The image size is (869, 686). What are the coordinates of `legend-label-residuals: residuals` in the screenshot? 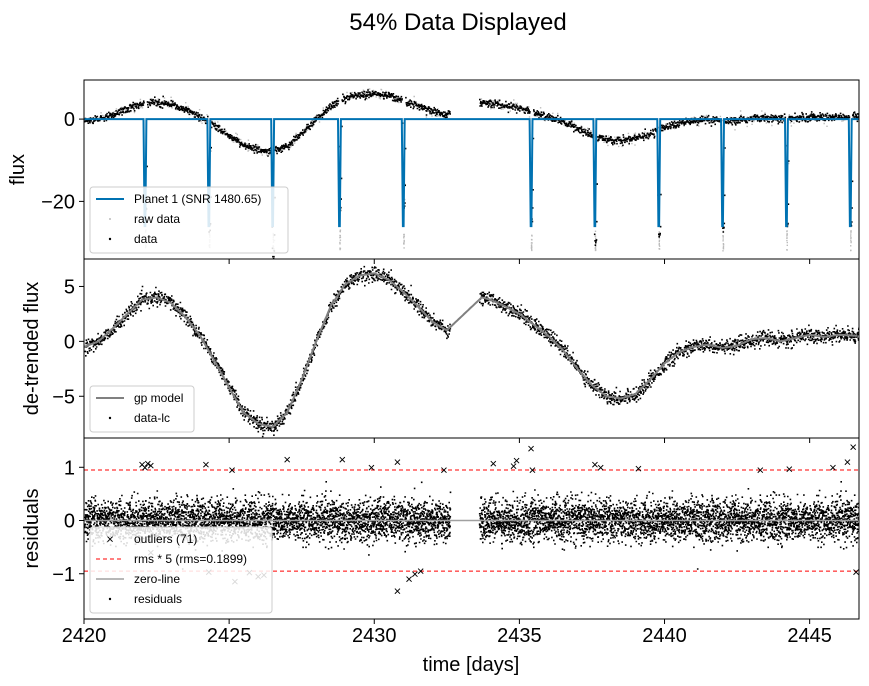 It's located at (158, 599).